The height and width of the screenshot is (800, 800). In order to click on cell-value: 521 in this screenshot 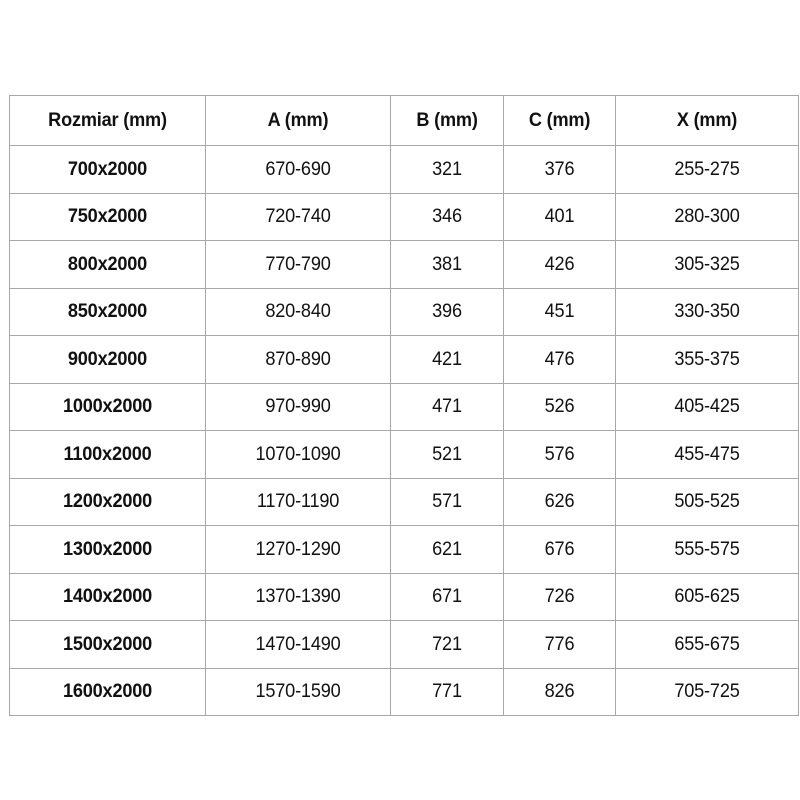, I will do `click(447, 453)`.